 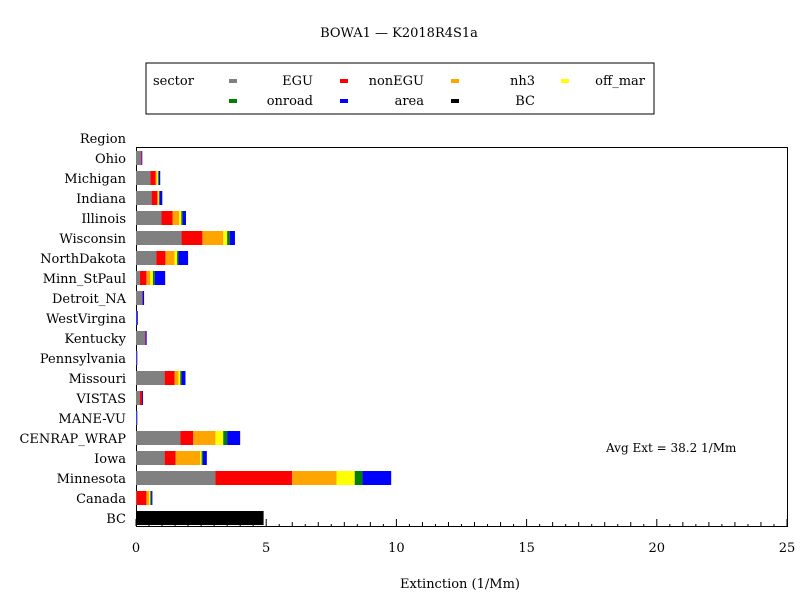 What do you see at coordinates (146, 258) in the screenshot?
I see `bar-northdakota-egu` at bounding box center [146, 258].